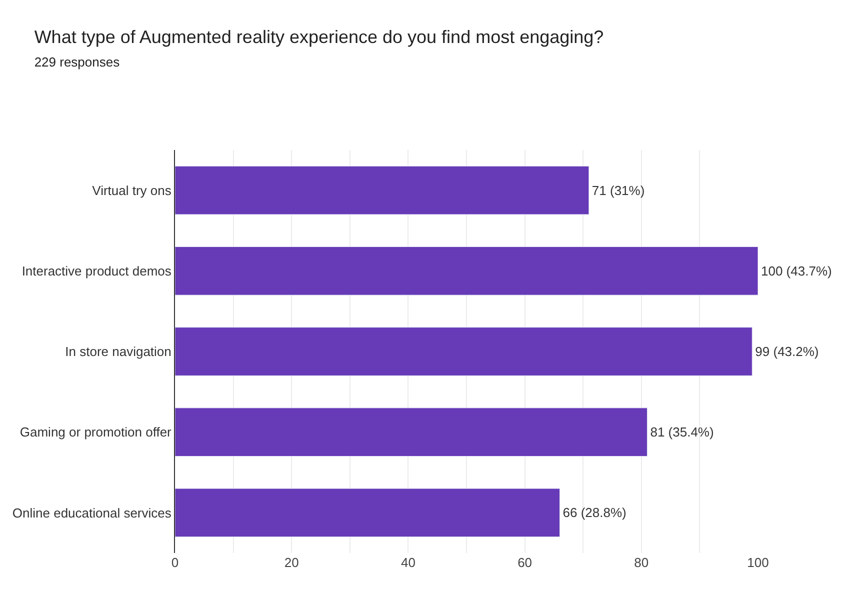  I want to click on chart-subtitle: 229 responses, so click(77, 62).